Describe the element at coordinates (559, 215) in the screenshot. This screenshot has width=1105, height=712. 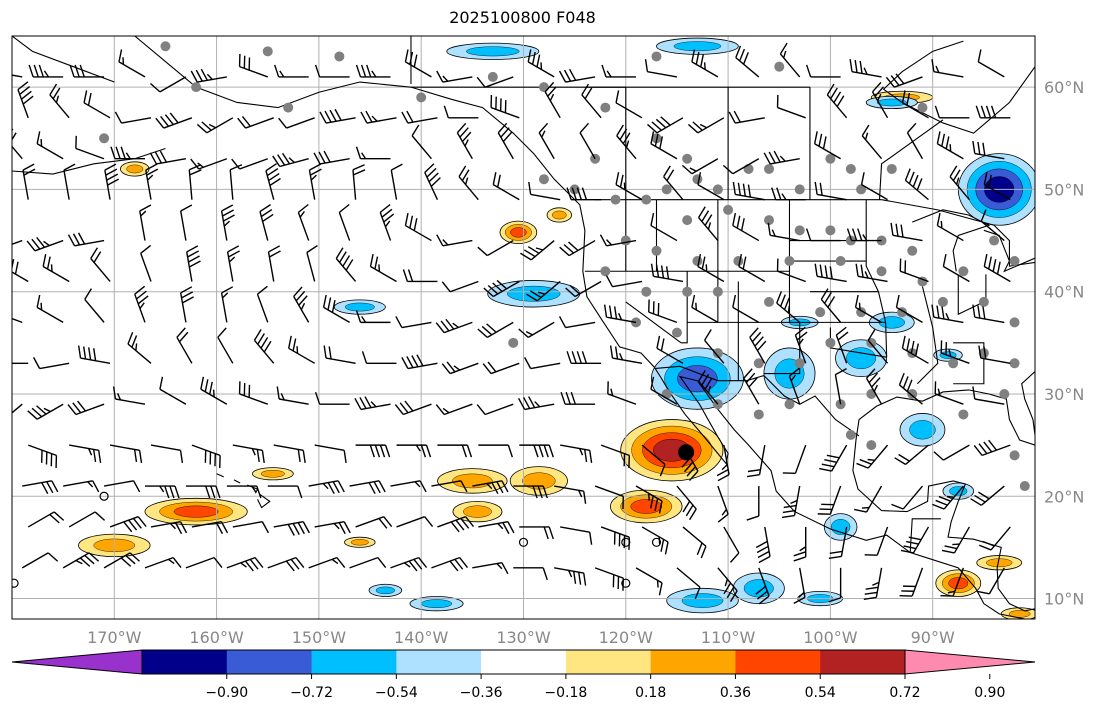
I see `positive-anomaly-region` at that location.